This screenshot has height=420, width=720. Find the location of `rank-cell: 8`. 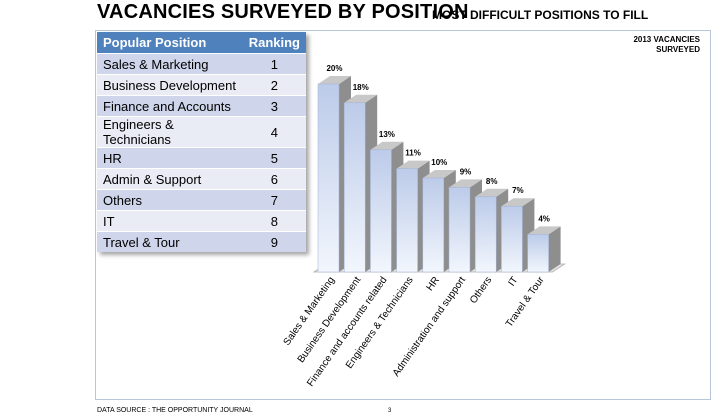

rank-cell: 8 is located at coordinates (274, 221).